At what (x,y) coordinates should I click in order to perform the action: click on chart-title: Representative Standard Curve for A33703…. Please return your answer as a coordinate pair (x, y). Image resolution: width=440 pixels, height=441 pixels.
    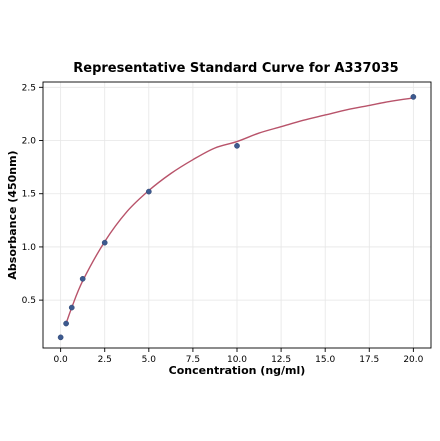
    Looking at the image, I should click on (235, 68).